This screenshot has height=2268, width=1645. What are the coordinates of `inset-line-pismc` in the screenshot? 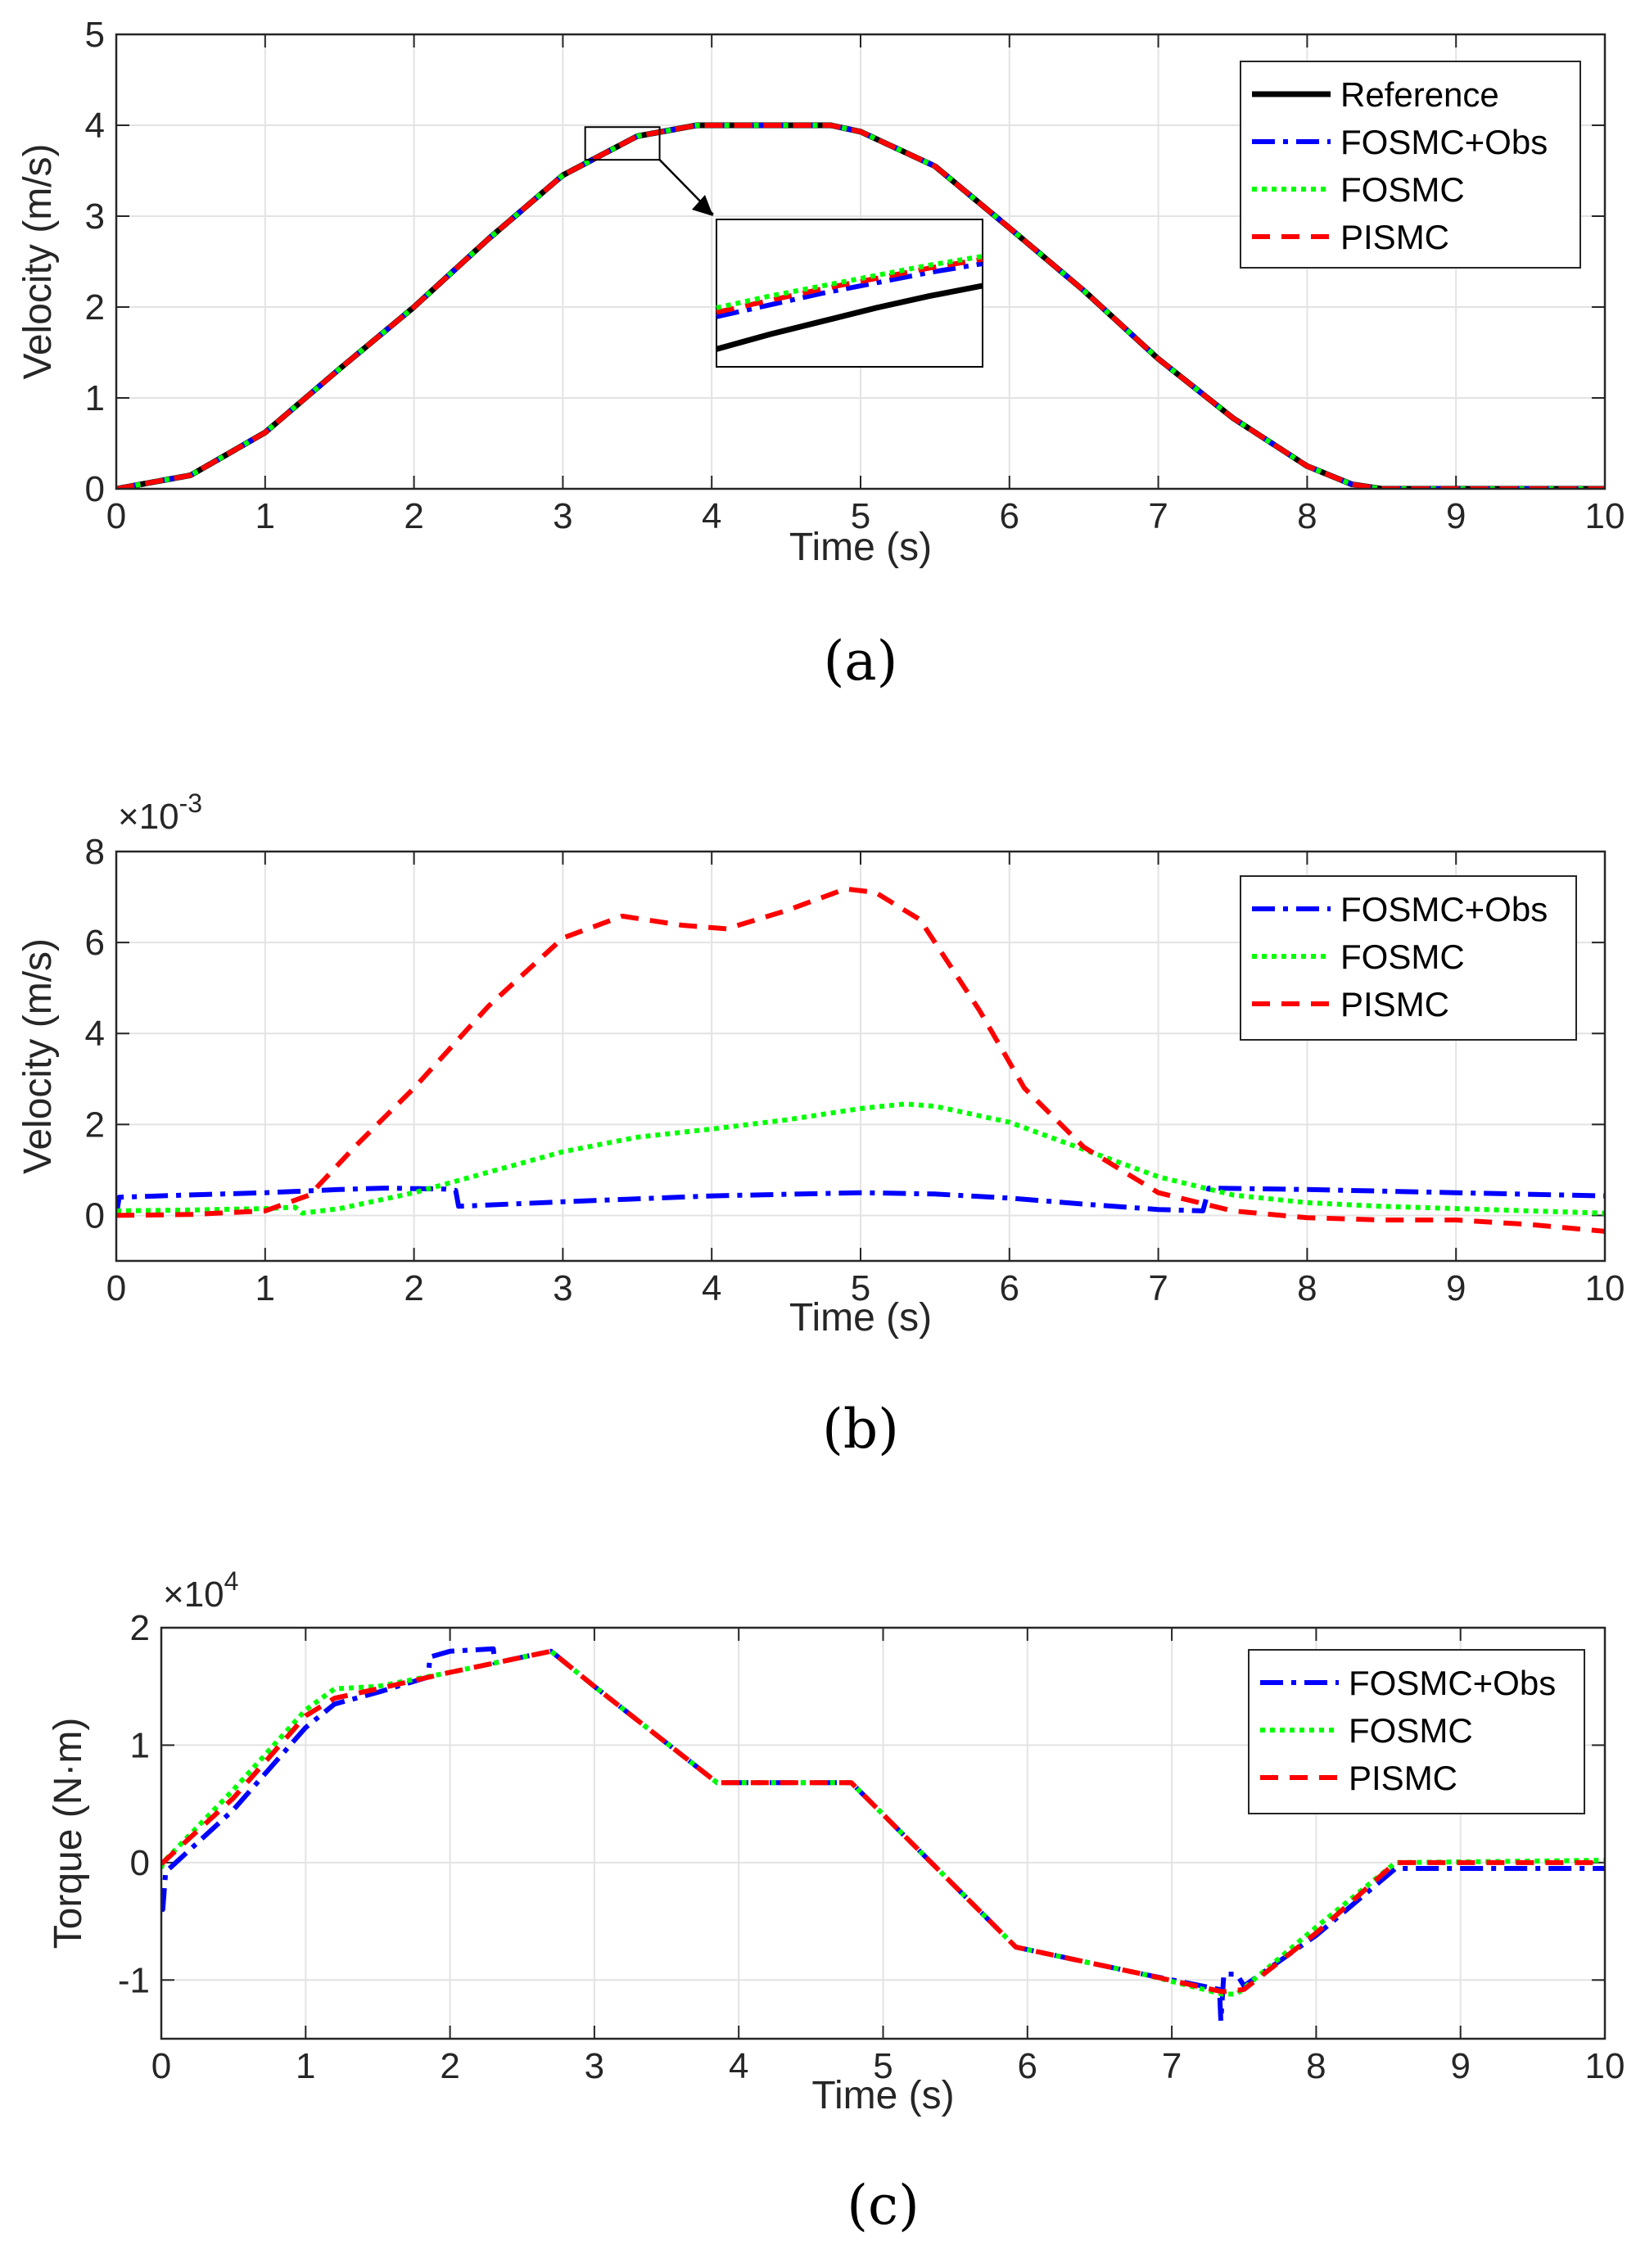 It's located at (850, 285).